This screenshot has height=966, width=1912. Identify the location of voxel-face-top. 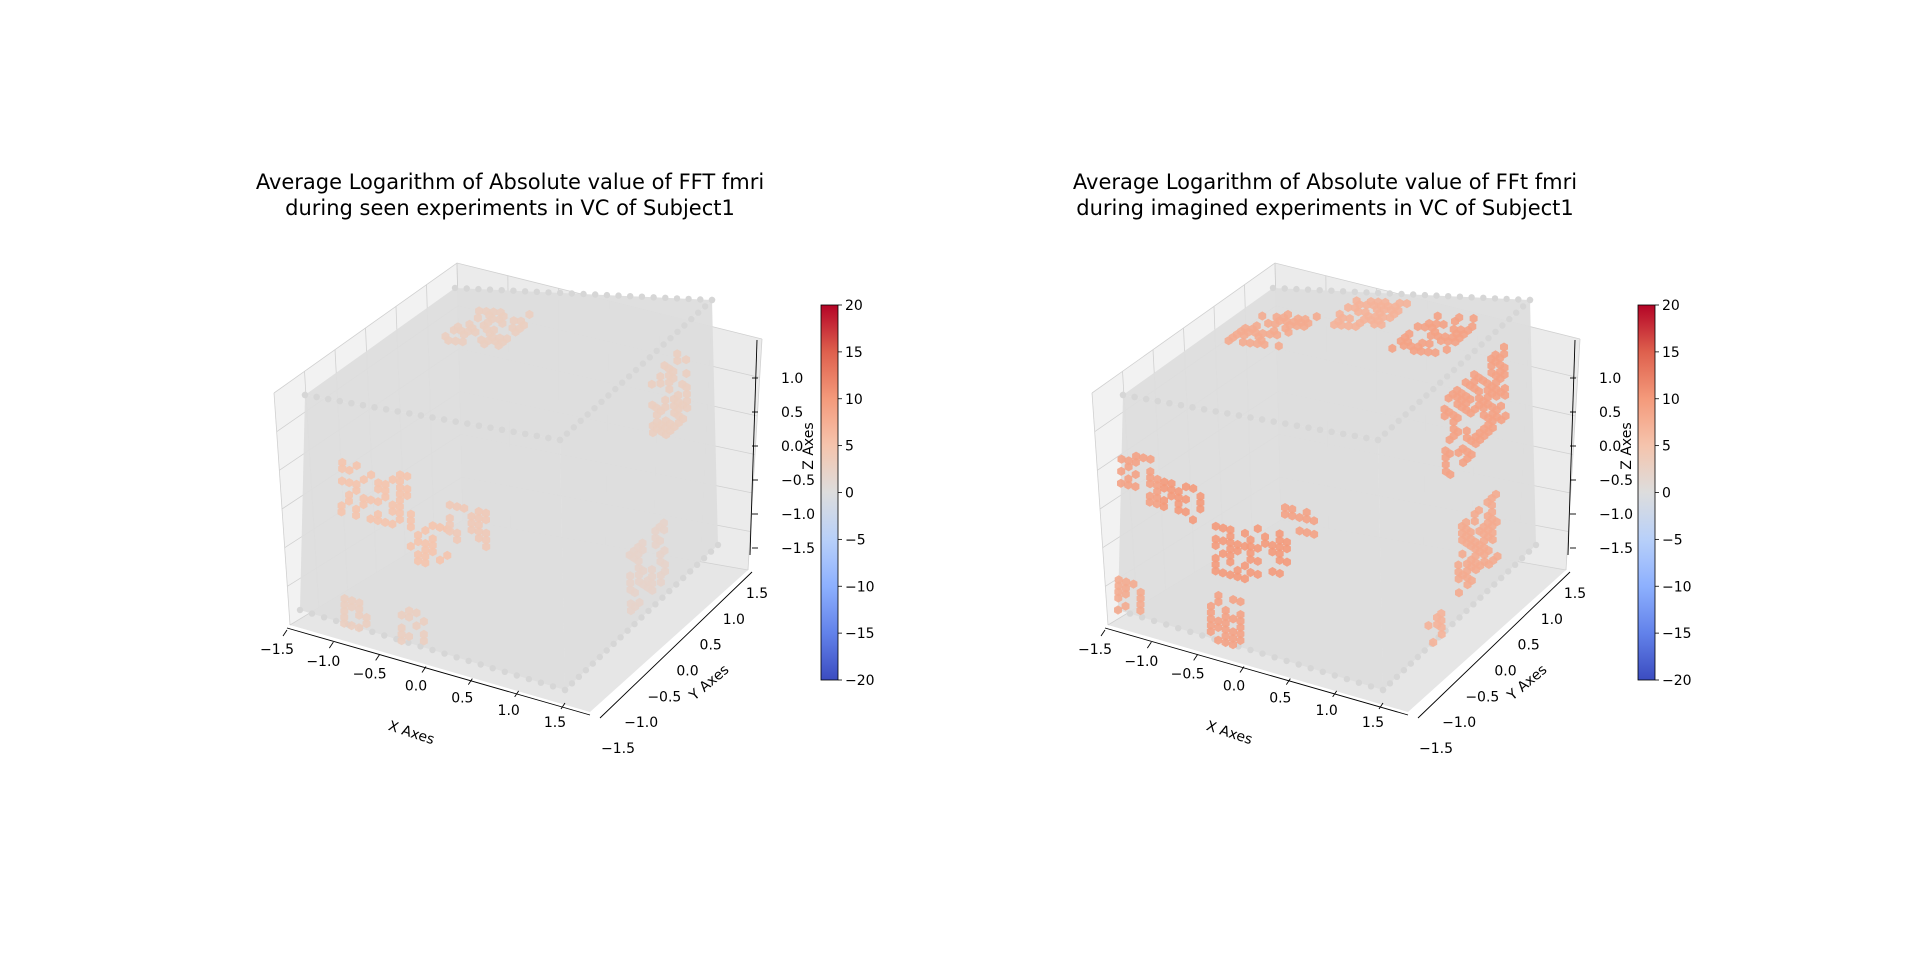
(508, 364).